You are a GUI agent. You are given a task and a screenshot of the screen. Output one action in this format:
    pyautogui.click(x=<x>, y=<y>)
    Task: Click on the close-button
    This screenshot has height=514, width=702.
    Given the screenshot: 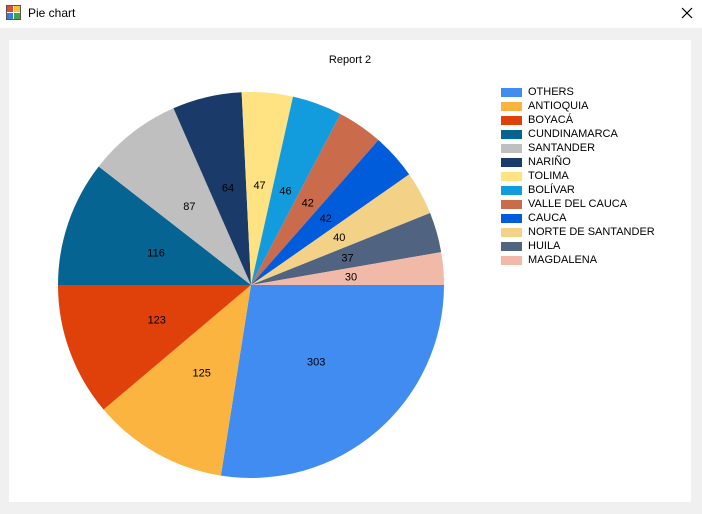 What is the action you would take?
    pyautogui.click(x=687, y=13)
    